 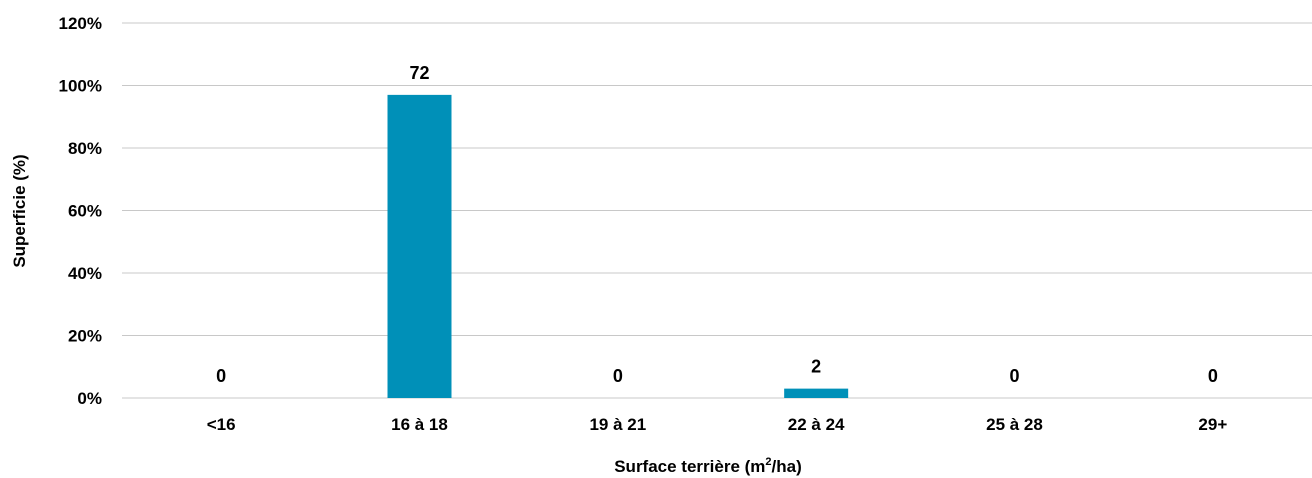 What do you see at coordinates (617, 424) in the screenshot?
I see `x-tick-label: 19 à 21` at bounding box center [617, 424].